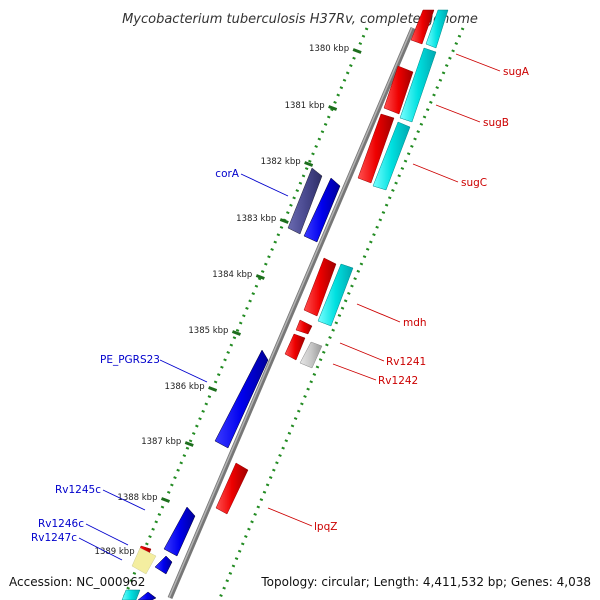  Describe the element at coordinates (131, 594) in the screenshot. I see `cds-bottom-feature` at that location.